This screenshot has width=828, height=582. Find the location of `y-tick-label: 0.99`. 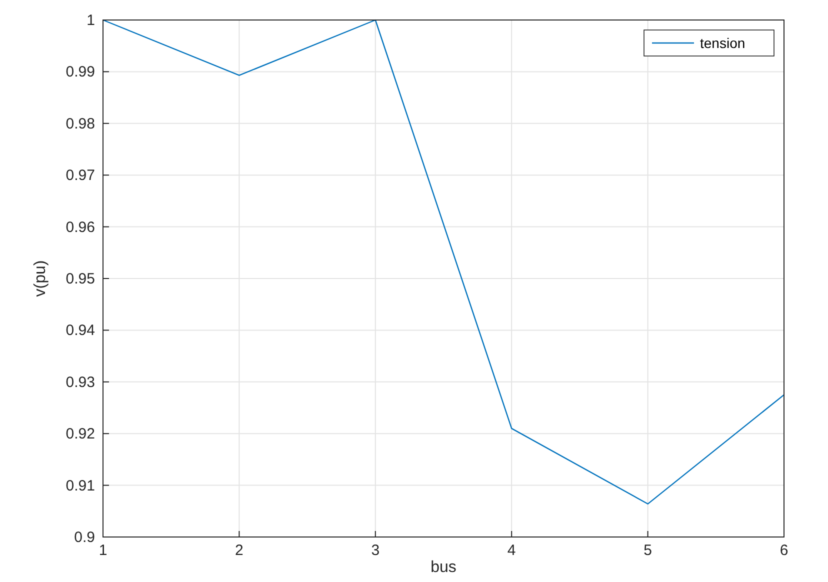

y-tick-label: 0.99 is located at coordinates (80, 72).